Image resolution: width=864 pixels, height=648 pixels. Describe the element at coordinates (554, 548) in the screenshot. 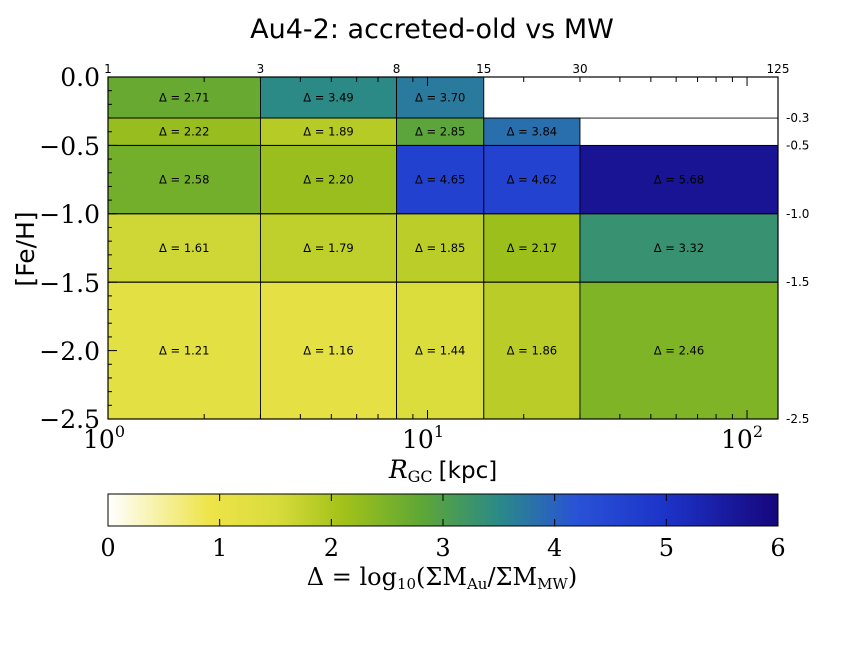

I see `colorbar-tick-label: 4` at that location.